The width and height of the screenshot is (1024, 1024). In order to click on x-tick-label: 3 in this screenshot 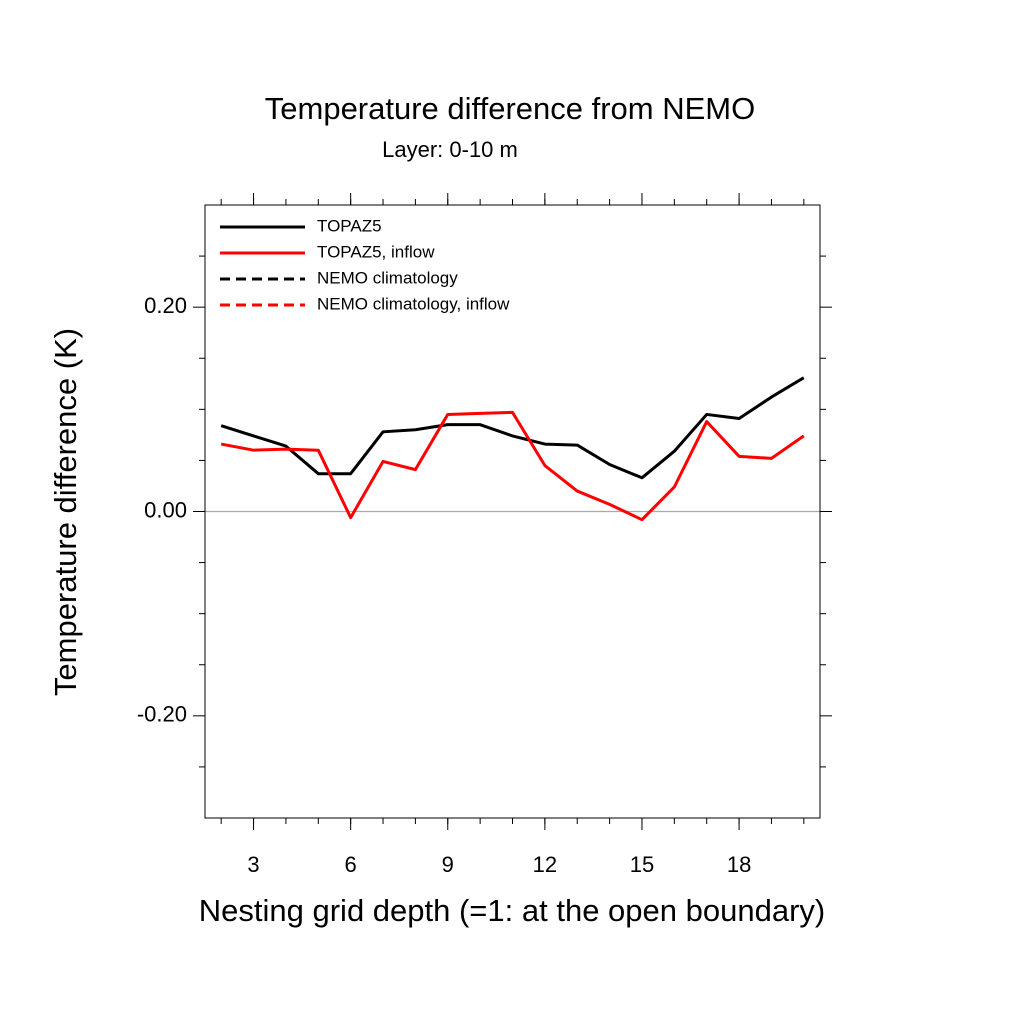, I will do `click(253, 864)`.